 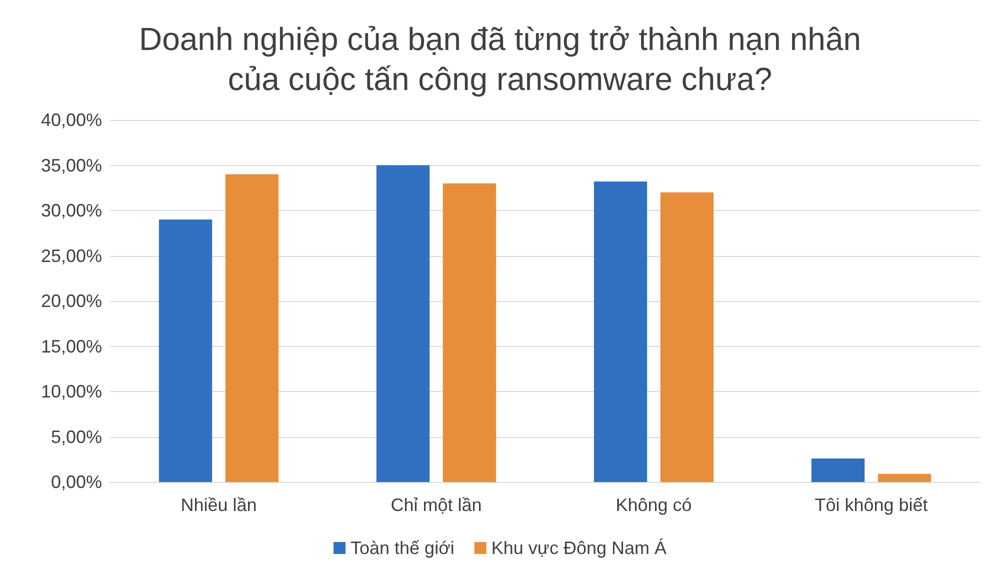 What do you see at coordinates (71, 301) in the screenshot?
I see `y-tick-label: 20,00%` at bounding box center [71, 301].